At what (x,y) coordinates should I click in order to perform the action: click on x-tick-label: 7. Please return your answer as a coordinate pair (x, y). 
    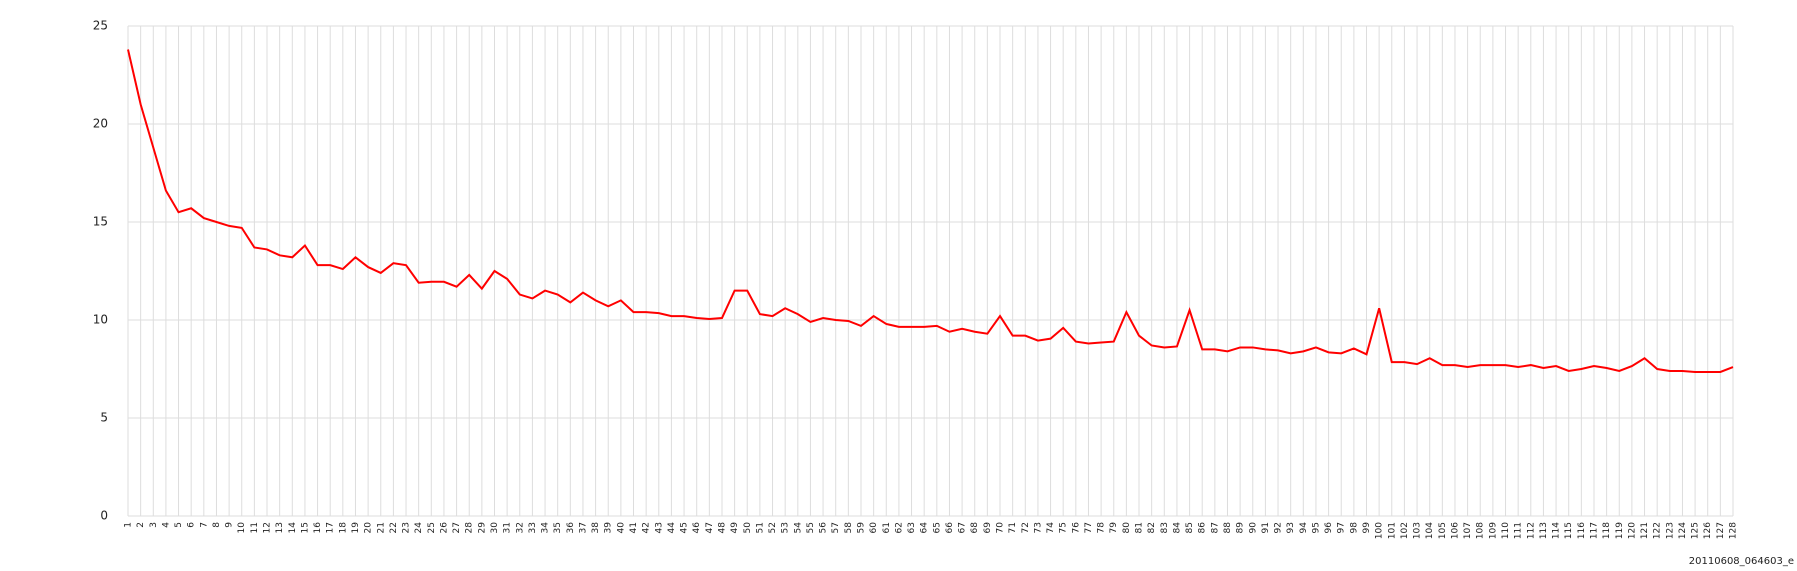
    Looking at the image, I should click on (204, 525).